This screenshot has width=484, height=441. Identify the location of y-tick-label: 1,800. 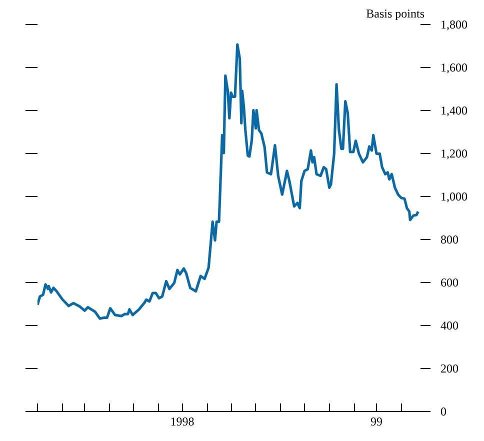
(454, 25).